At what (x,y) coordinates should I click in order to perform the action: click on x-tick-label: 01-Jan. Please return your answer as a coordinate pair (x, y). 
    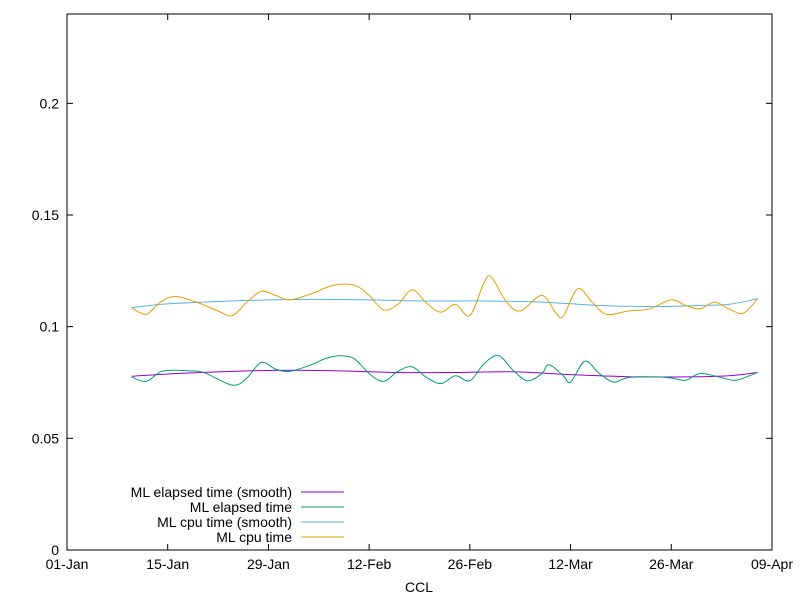
    Looking at the image, I should click on (67, 564).